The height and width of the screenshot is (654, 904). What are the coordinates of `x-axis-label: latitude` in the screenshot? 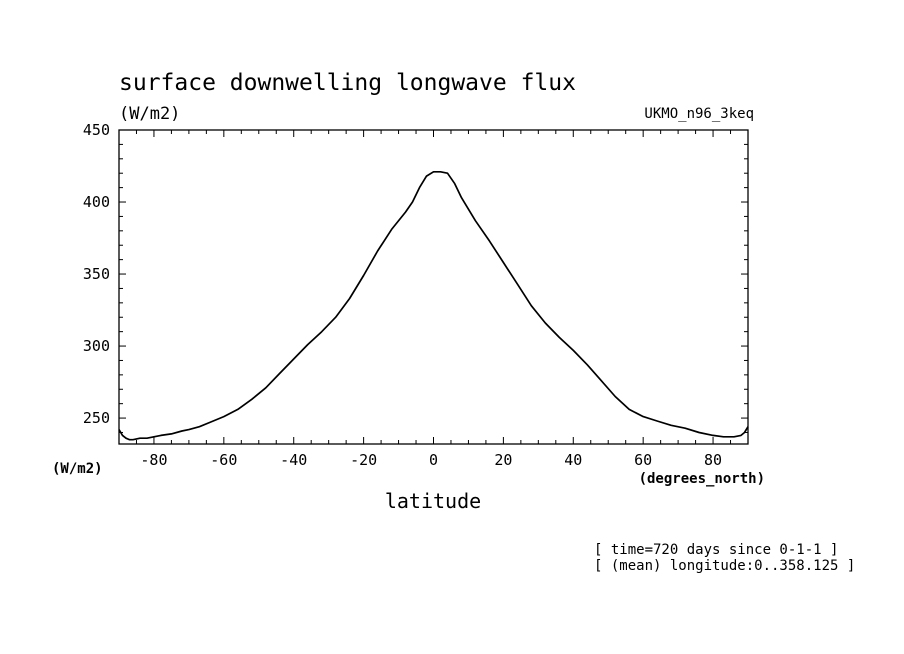 It's located at (433, 501).